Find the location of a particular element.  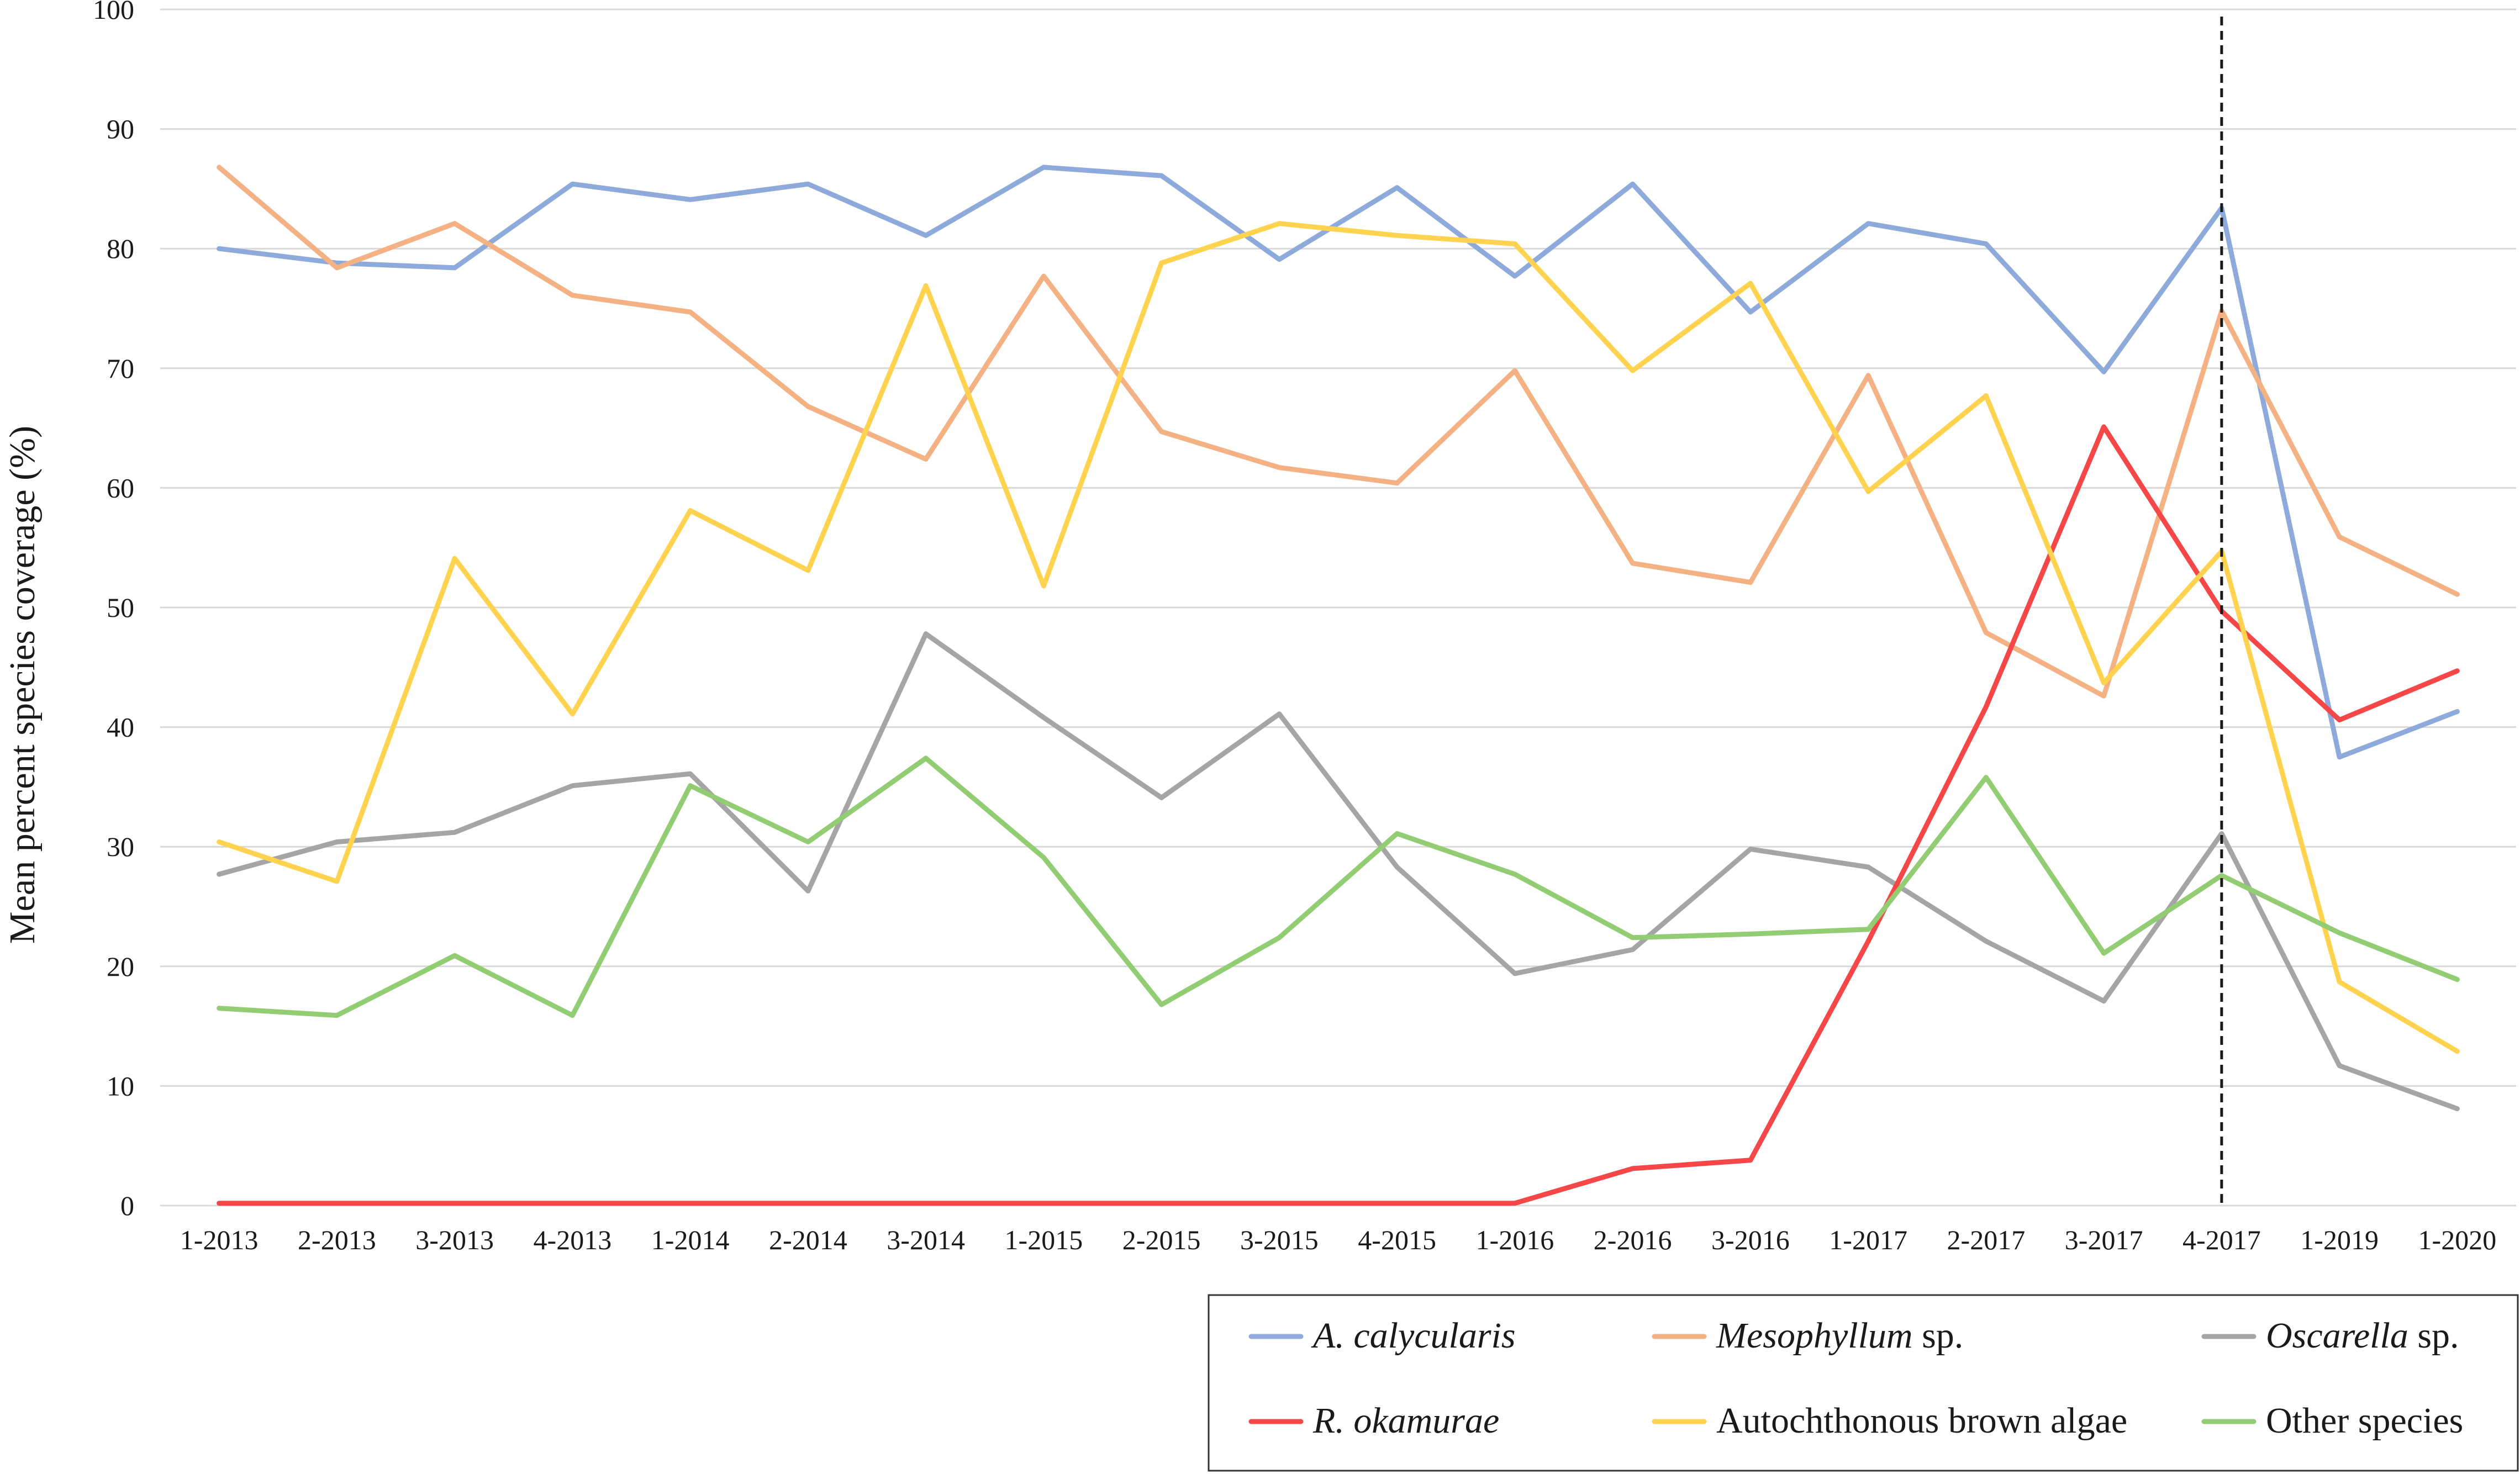

x-tick-label: 1-2019 is located at coordinates (2339, 1239).